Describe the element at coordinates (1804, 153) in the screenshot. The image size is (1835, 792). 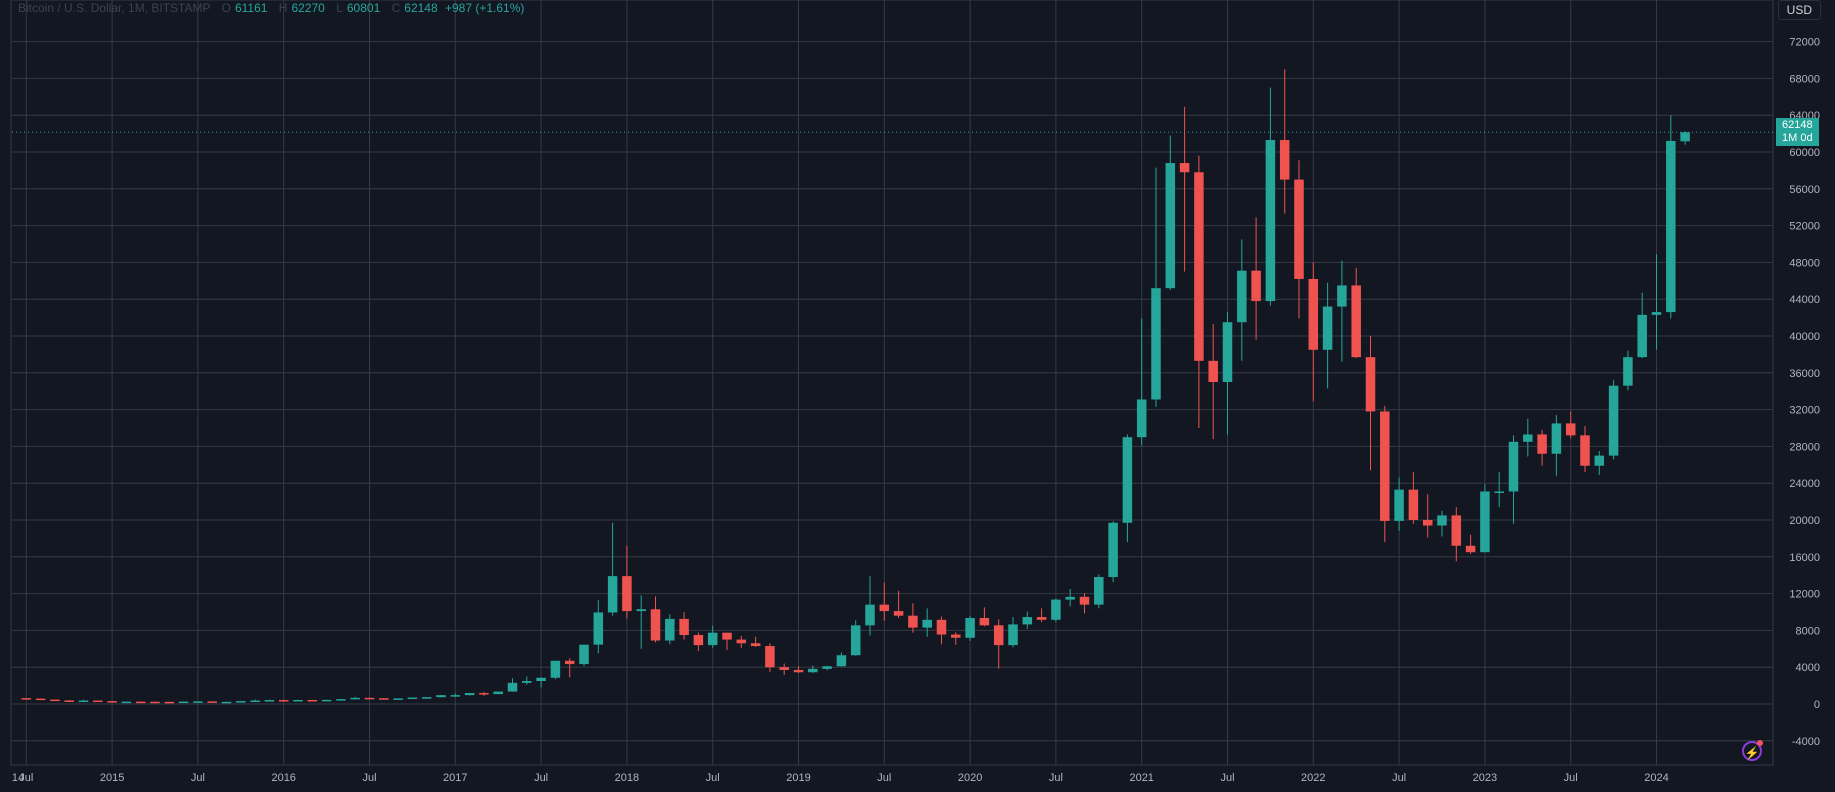
I see `price-tick-label: 60000` at that location.